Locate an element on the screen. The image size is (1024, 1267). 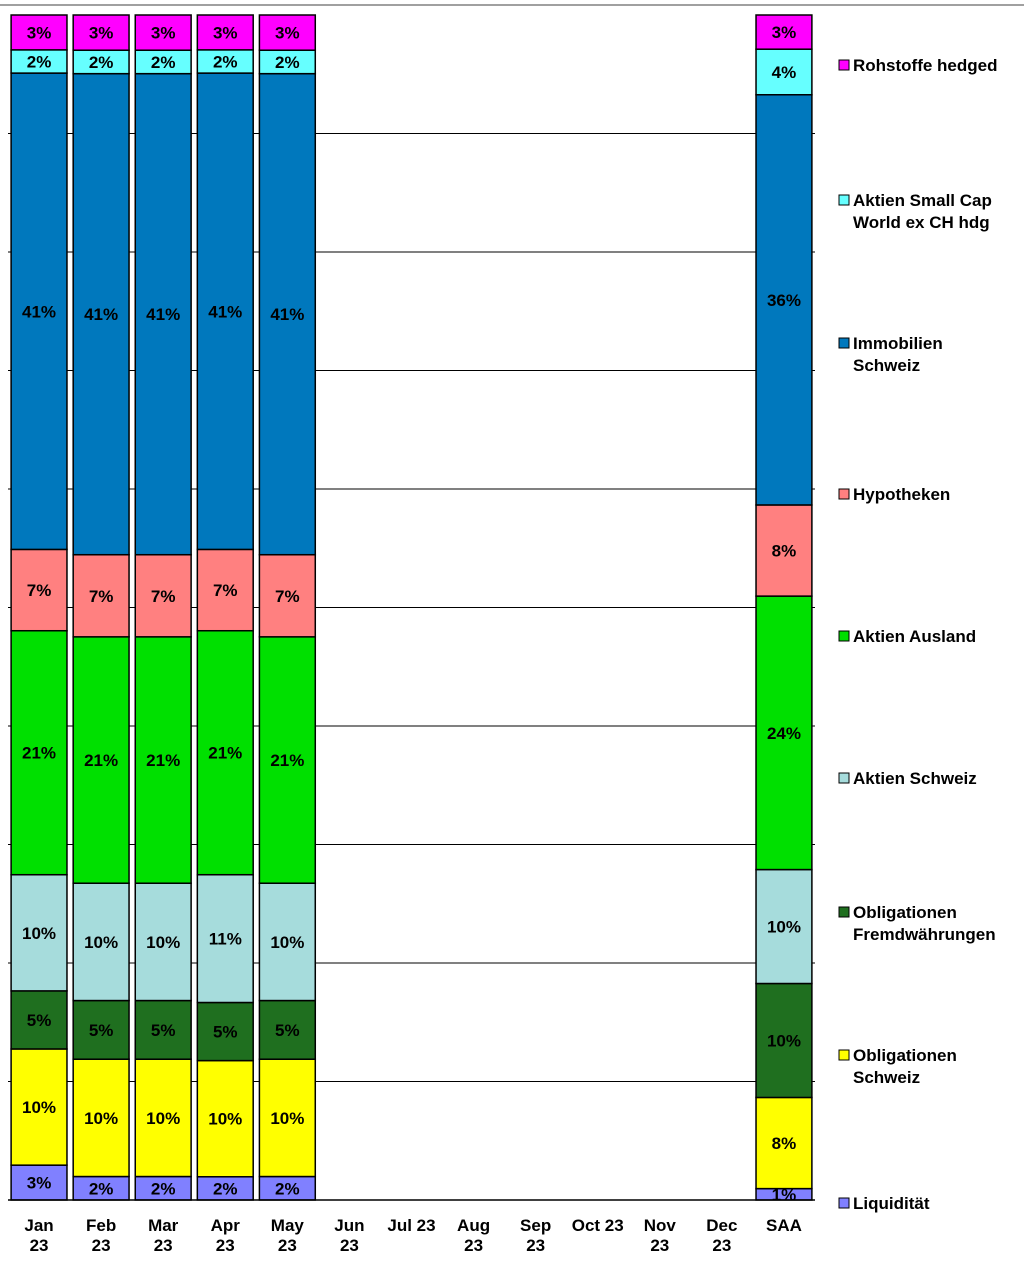
segment-value-label: 36% is located at coordinates (784, 300).